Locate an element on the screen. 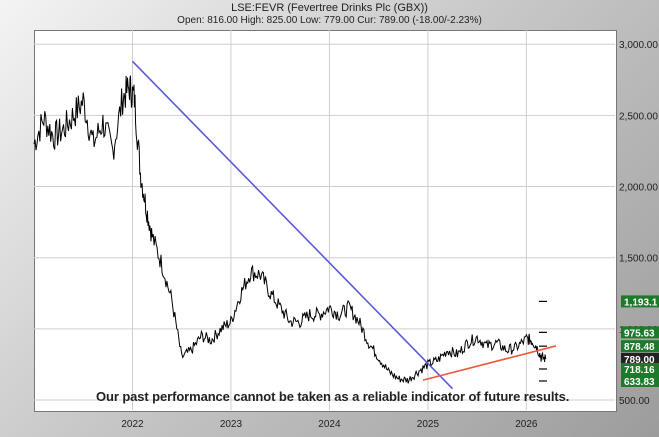 Image resolution: width=659 pixels, height=437 pixels. level-badge-label: 1,193.1 is located at coordinates (641, 302).